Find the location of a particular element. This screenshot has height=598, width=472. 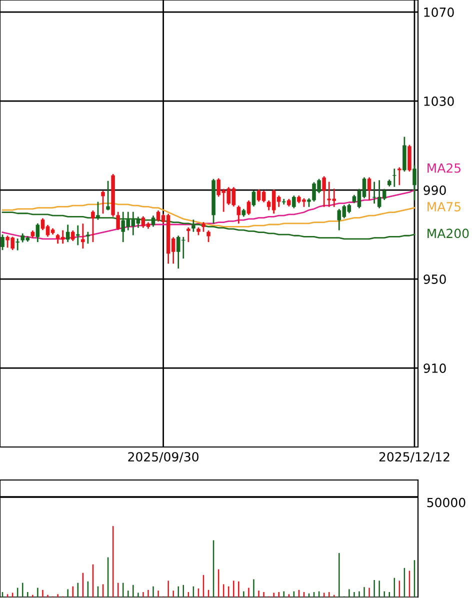

y-tick-label: 1030 is located at coordinates (439, 101).